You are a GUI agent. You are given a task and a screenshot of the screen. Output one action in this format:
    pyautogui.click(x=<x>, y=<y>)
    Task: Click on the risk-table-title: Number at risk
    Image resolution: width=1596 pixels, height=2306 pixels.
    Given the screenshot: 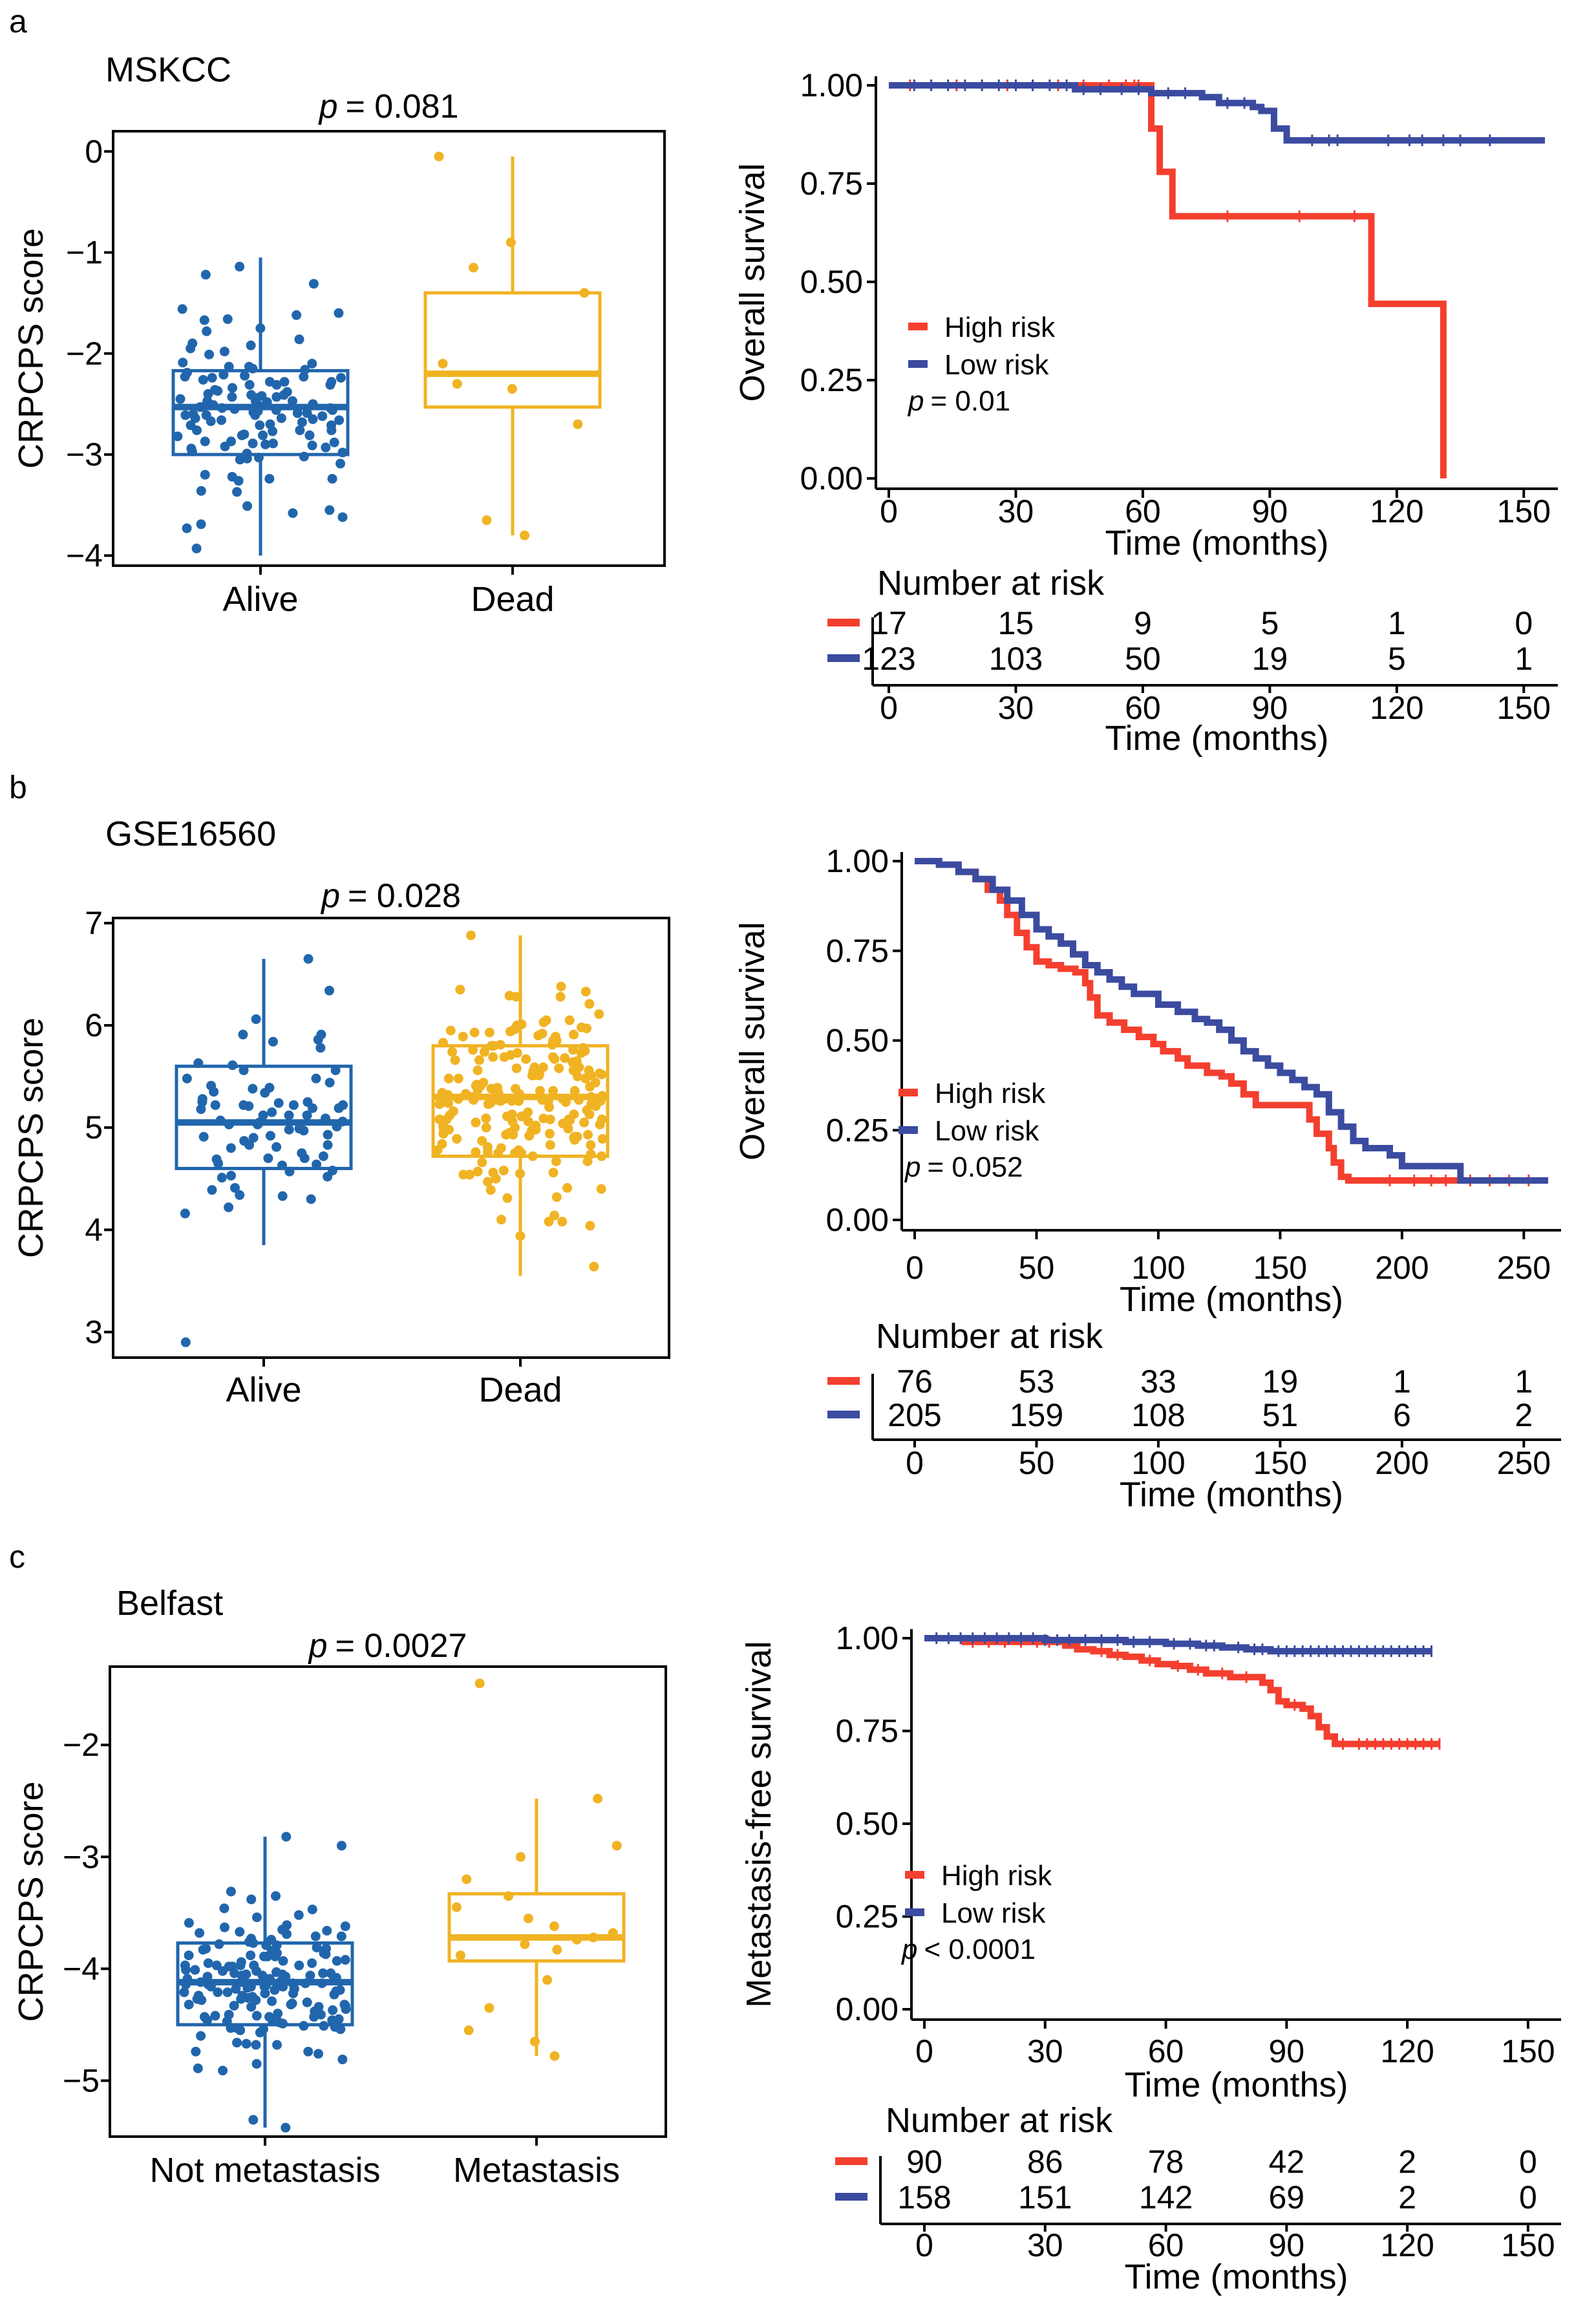 What is the action you would take?
    pyautogui.click(x=991, y=583)
    